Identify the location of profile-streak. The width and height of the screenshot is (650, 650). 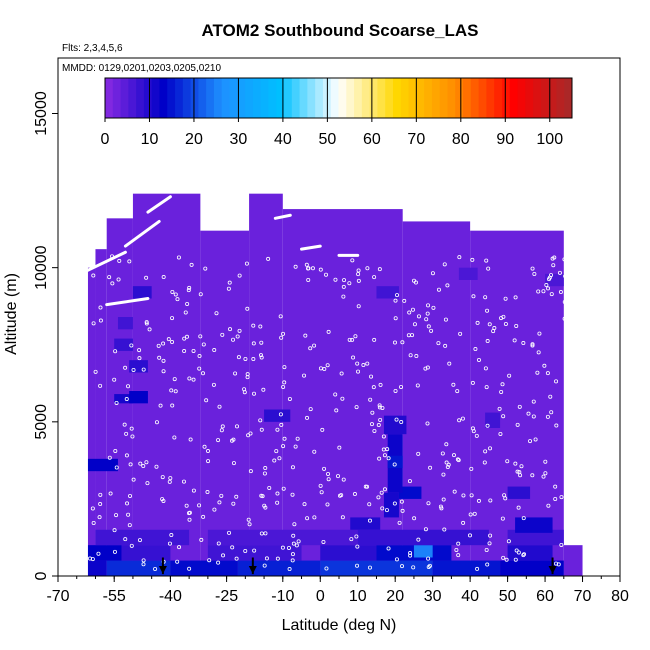
(282, 216).